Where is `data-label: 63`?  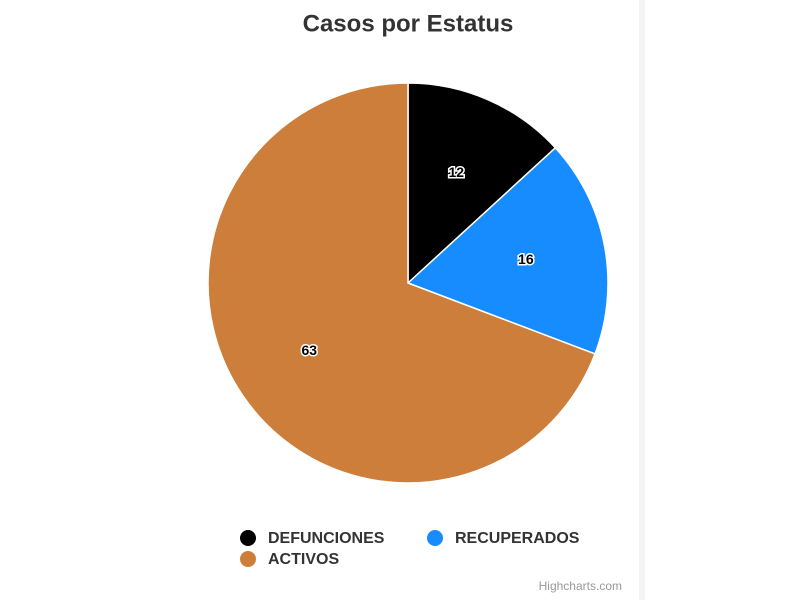
data-label: 63 is located at coordinates (309, 350).